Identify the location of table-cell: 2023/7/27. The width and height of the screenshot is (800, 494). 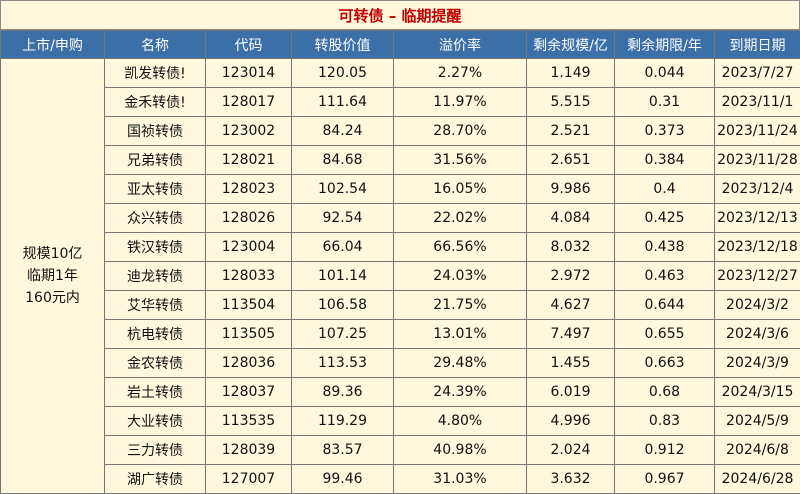
(757, 73).